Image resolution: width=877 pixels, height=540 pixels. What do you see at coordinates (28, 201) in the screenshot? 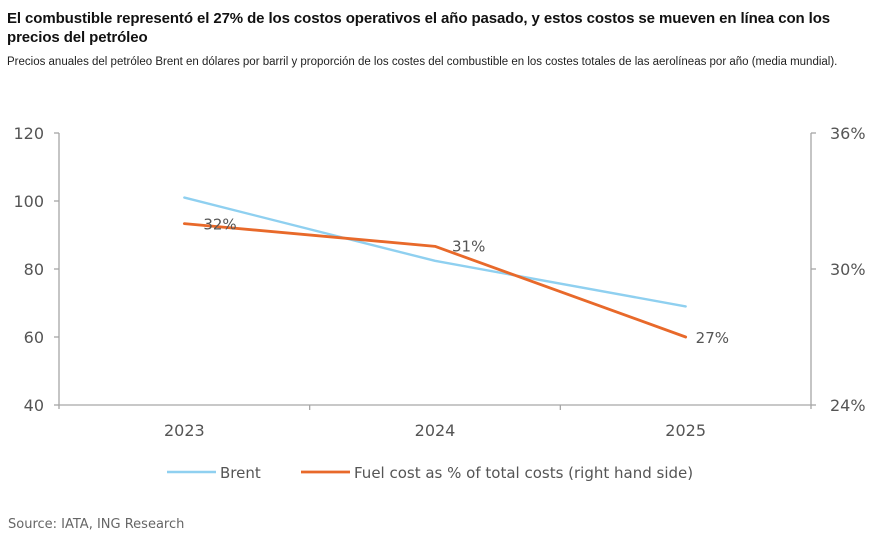
I see `left-axis-tick-label: 100` at bounding box center [28, 201].